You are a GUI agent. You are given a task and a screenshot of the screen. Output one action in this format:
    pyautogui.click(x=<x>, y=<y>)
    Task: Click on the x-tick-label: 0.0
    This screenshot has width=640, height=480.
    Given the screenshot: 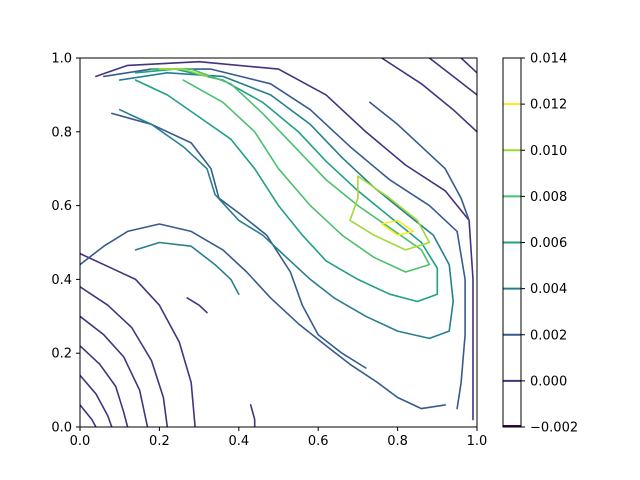 What is the action you would take?
    pyautogui.click(x=80, y=441)
    